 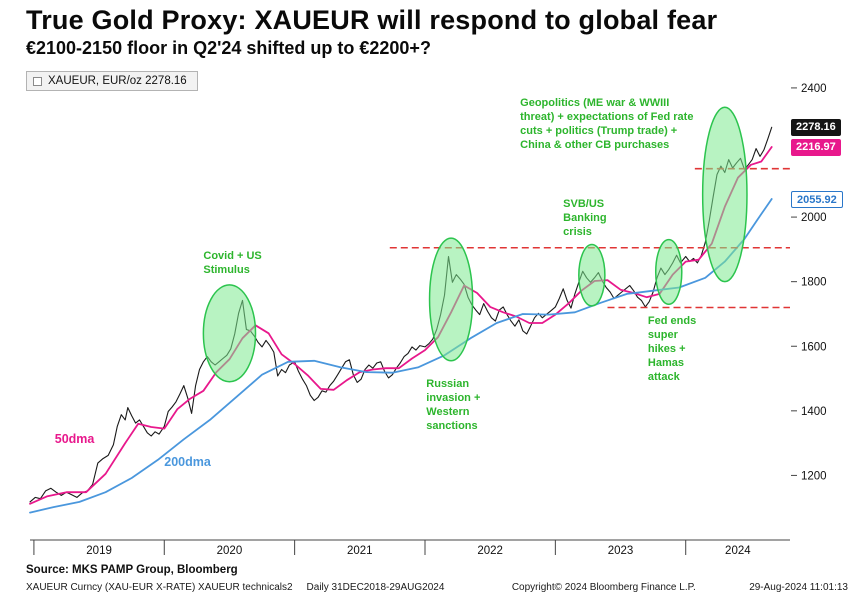 What do you see at coordinates (229, 333) in the screenshot?
I see `highlight-ellipse-covid` at bounding box center [229, 333].